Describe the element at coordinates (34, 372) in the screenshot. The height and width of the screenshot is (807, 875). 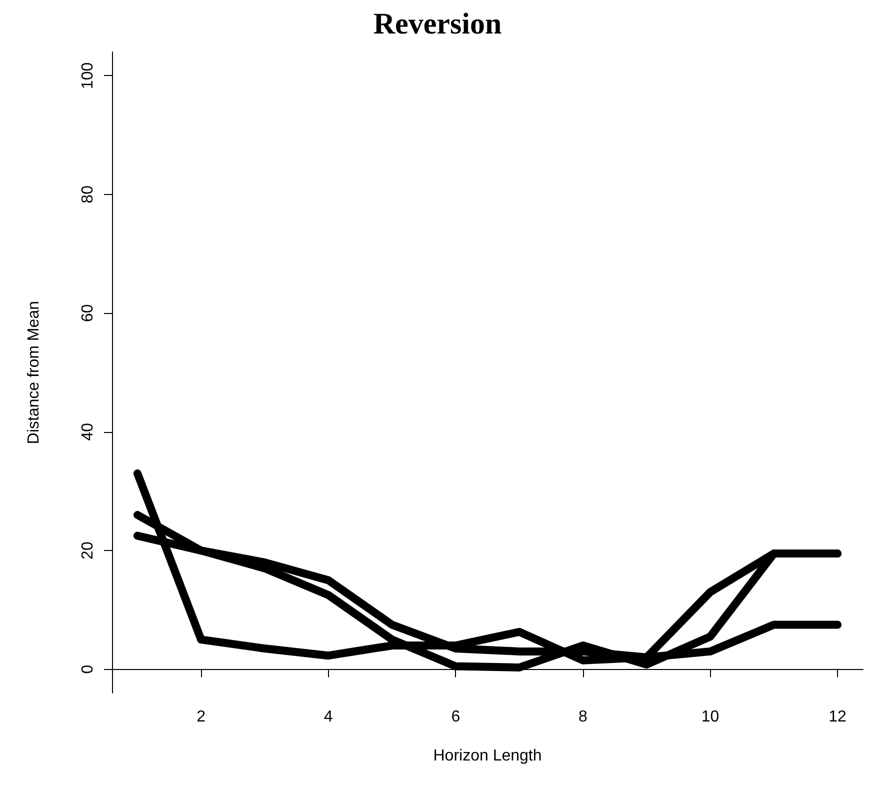
I see `y-axis-title: Distance from Mean` at that location.